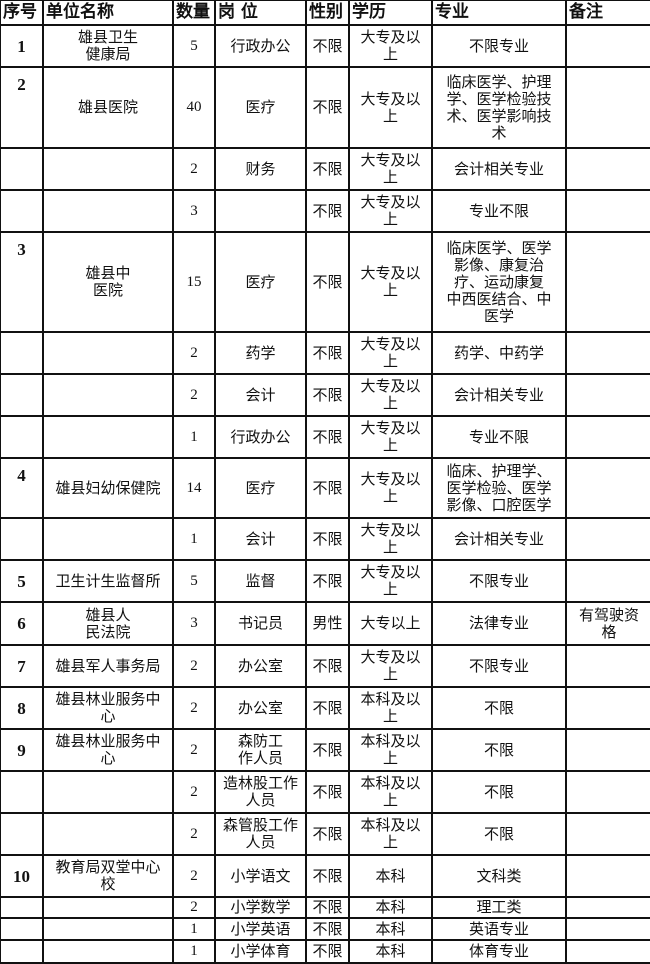 The width and height of the screenshot is (650, 964). What do you see at coordinates (108, 488) in the screenshot?
I see `cell-unit: 雄县妇幼保健院` at bounding box center [108, 488].